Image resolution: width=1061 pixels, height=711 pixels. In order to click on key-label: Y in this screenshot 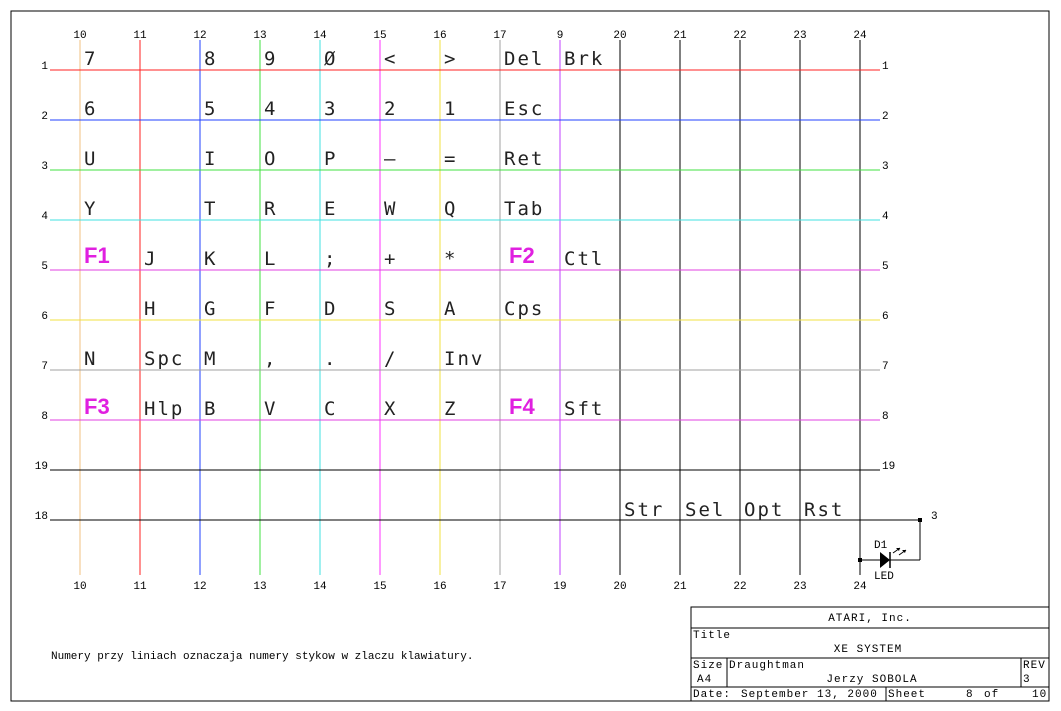, I will do `click(90, 209)`.